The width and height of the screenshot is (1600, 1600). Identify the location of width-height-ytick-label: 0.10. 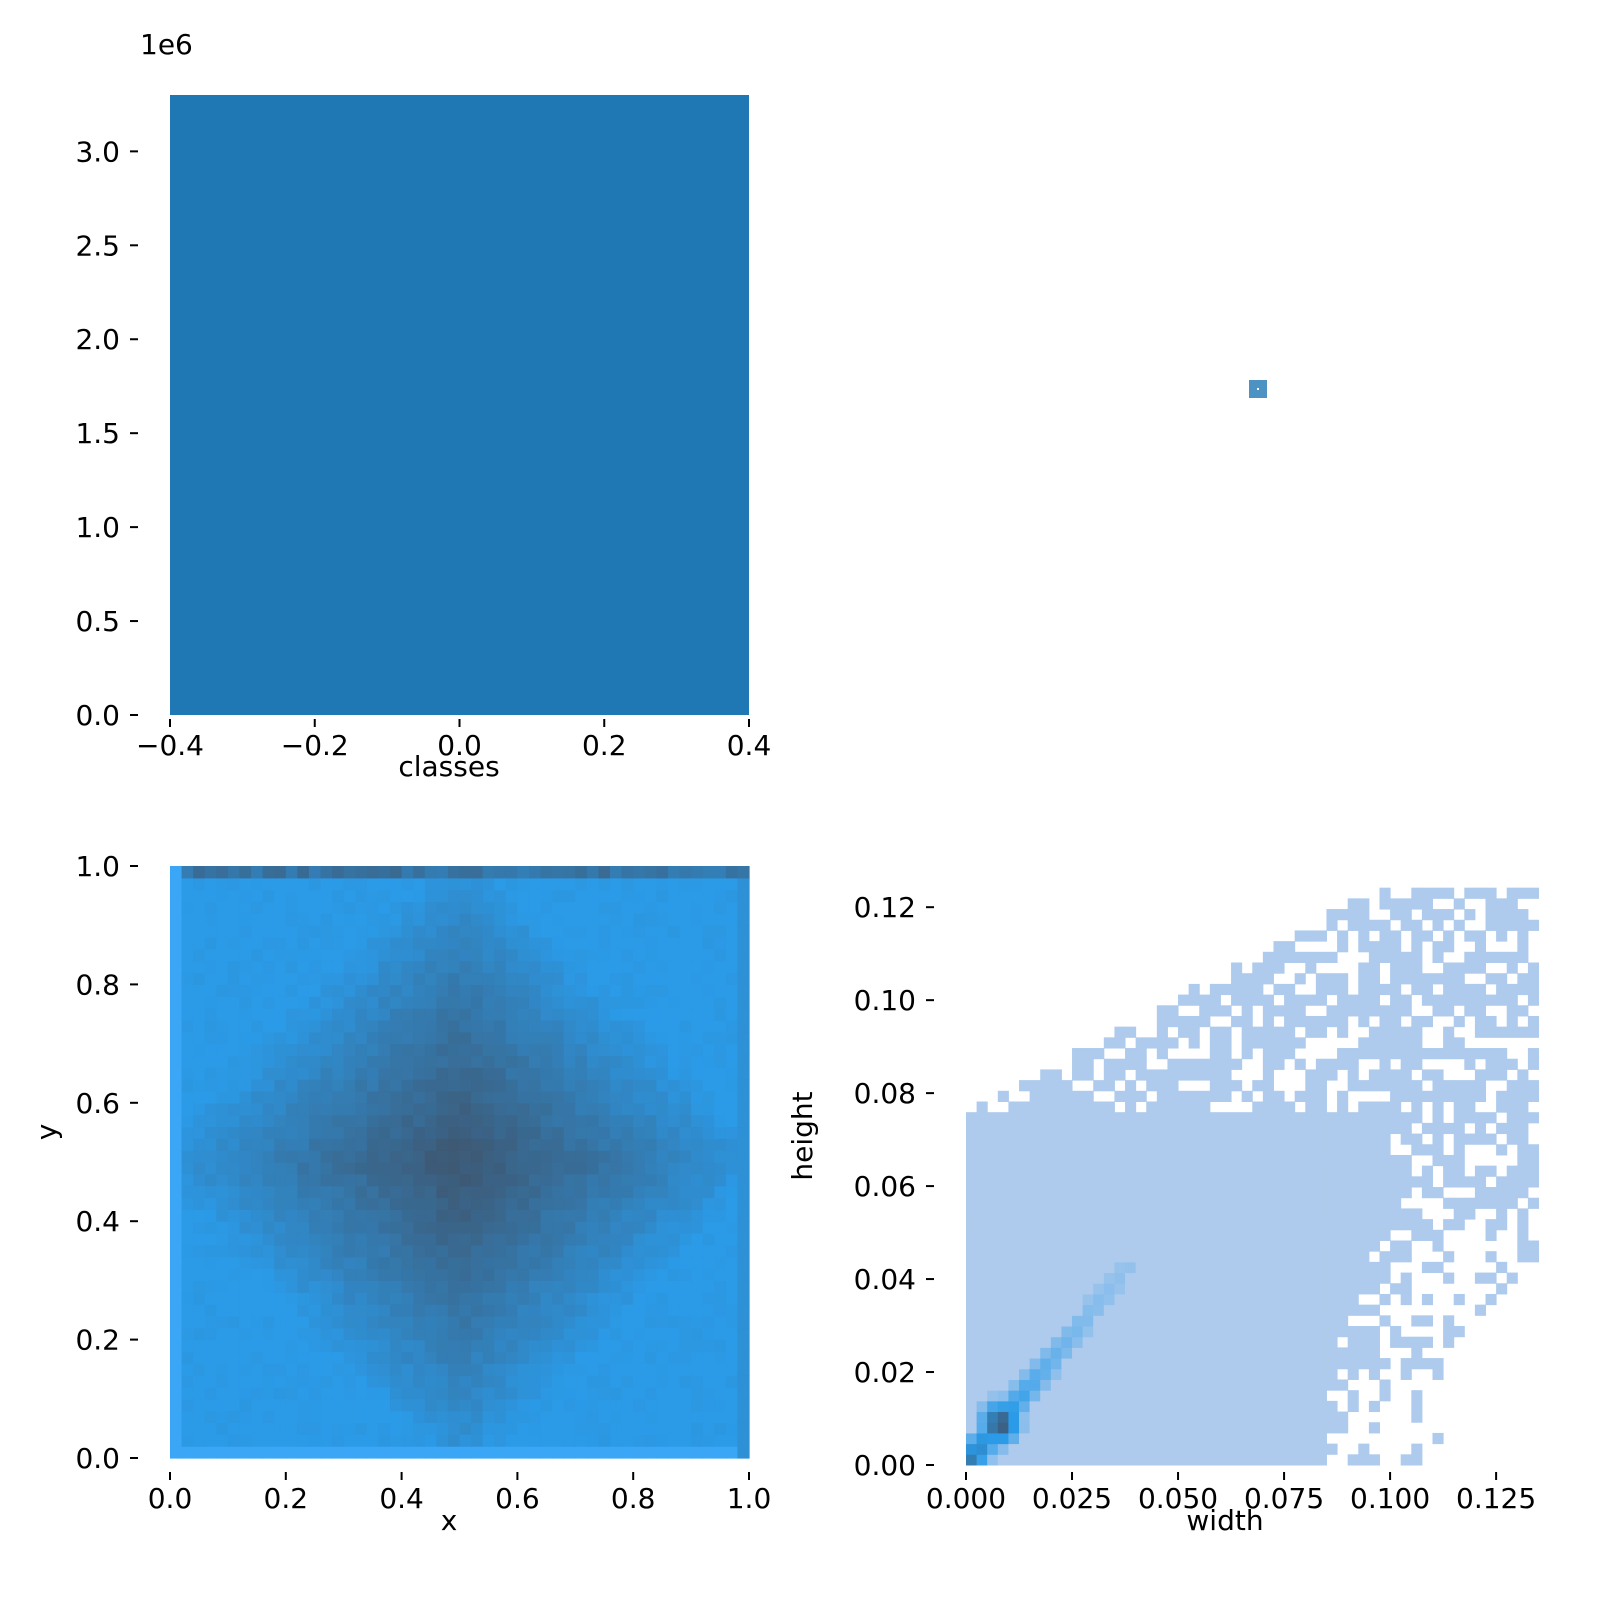
(885, 1000).